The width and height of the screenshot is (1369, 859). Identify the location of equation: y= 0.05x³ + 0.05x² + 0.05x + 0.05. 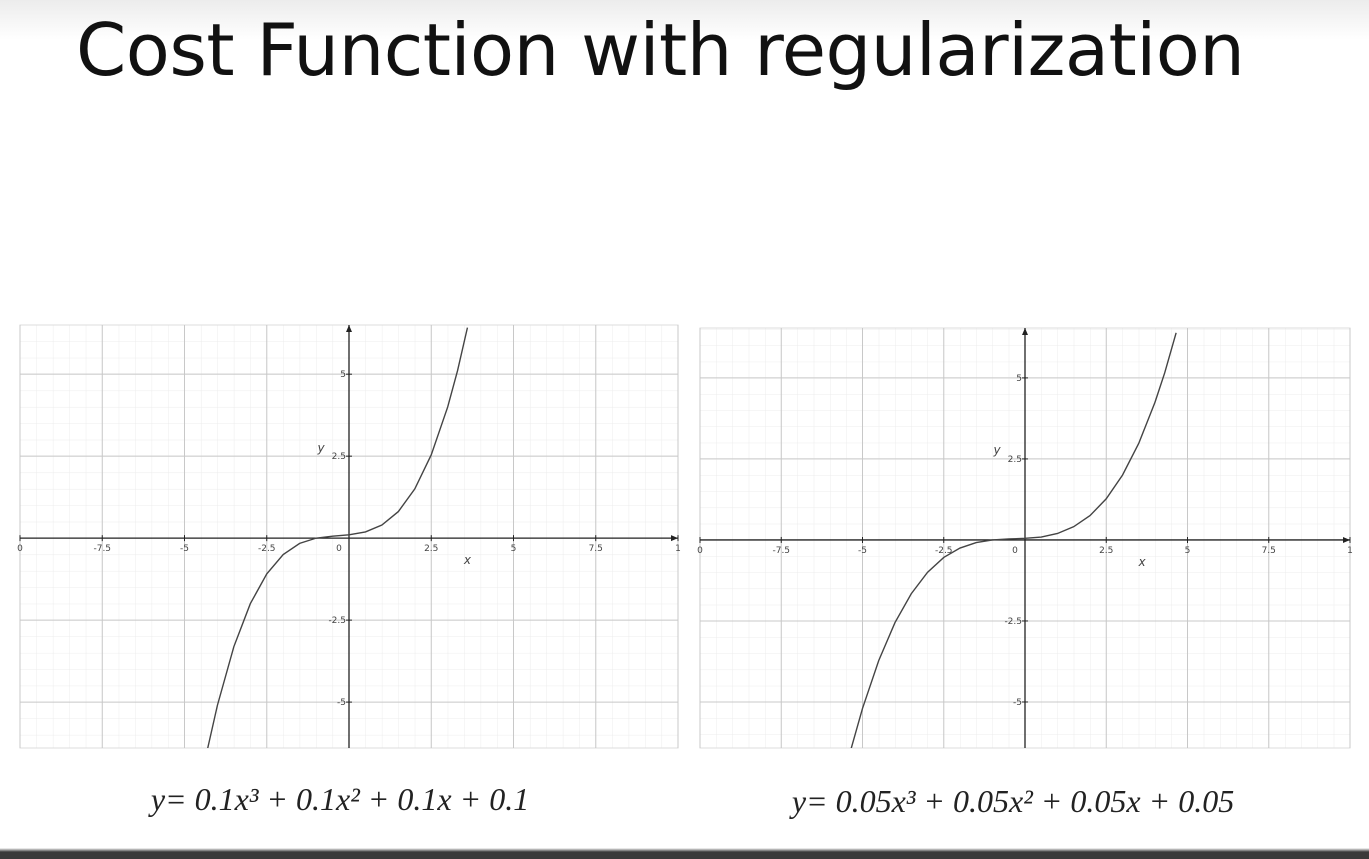
(1011, 801).